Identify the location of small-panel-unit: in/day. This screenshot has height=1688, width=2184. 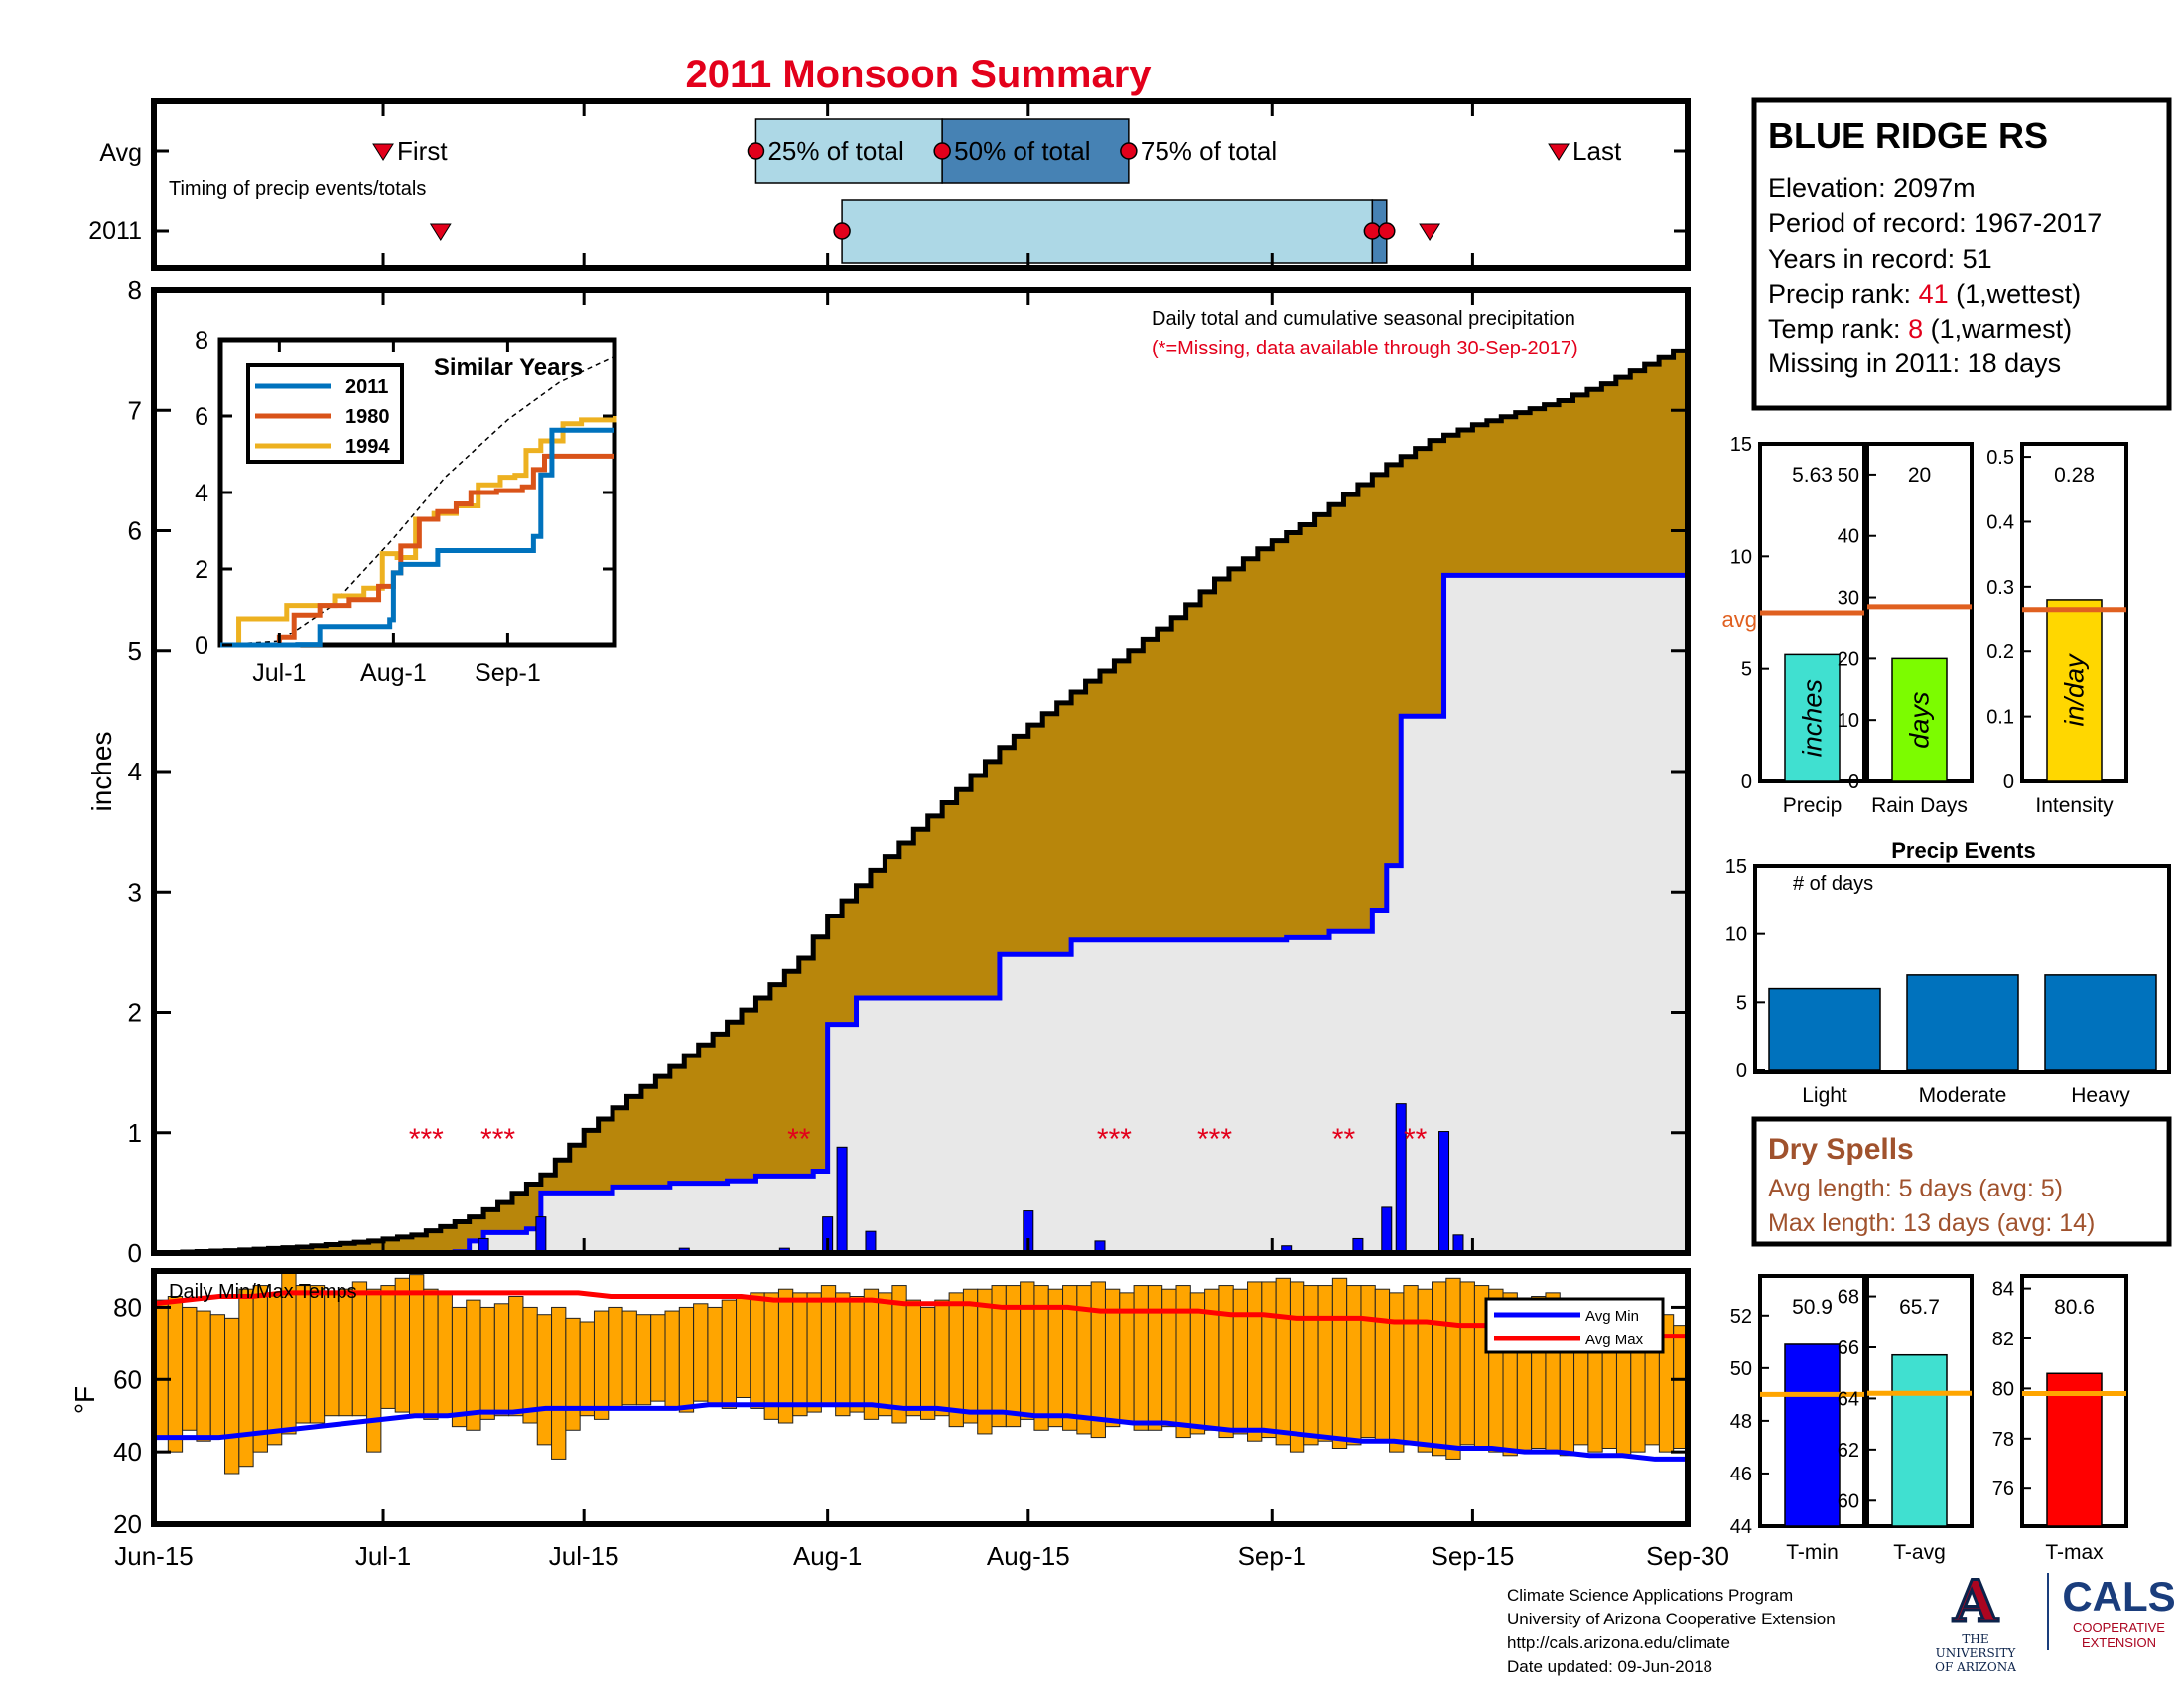
(2075, 690).